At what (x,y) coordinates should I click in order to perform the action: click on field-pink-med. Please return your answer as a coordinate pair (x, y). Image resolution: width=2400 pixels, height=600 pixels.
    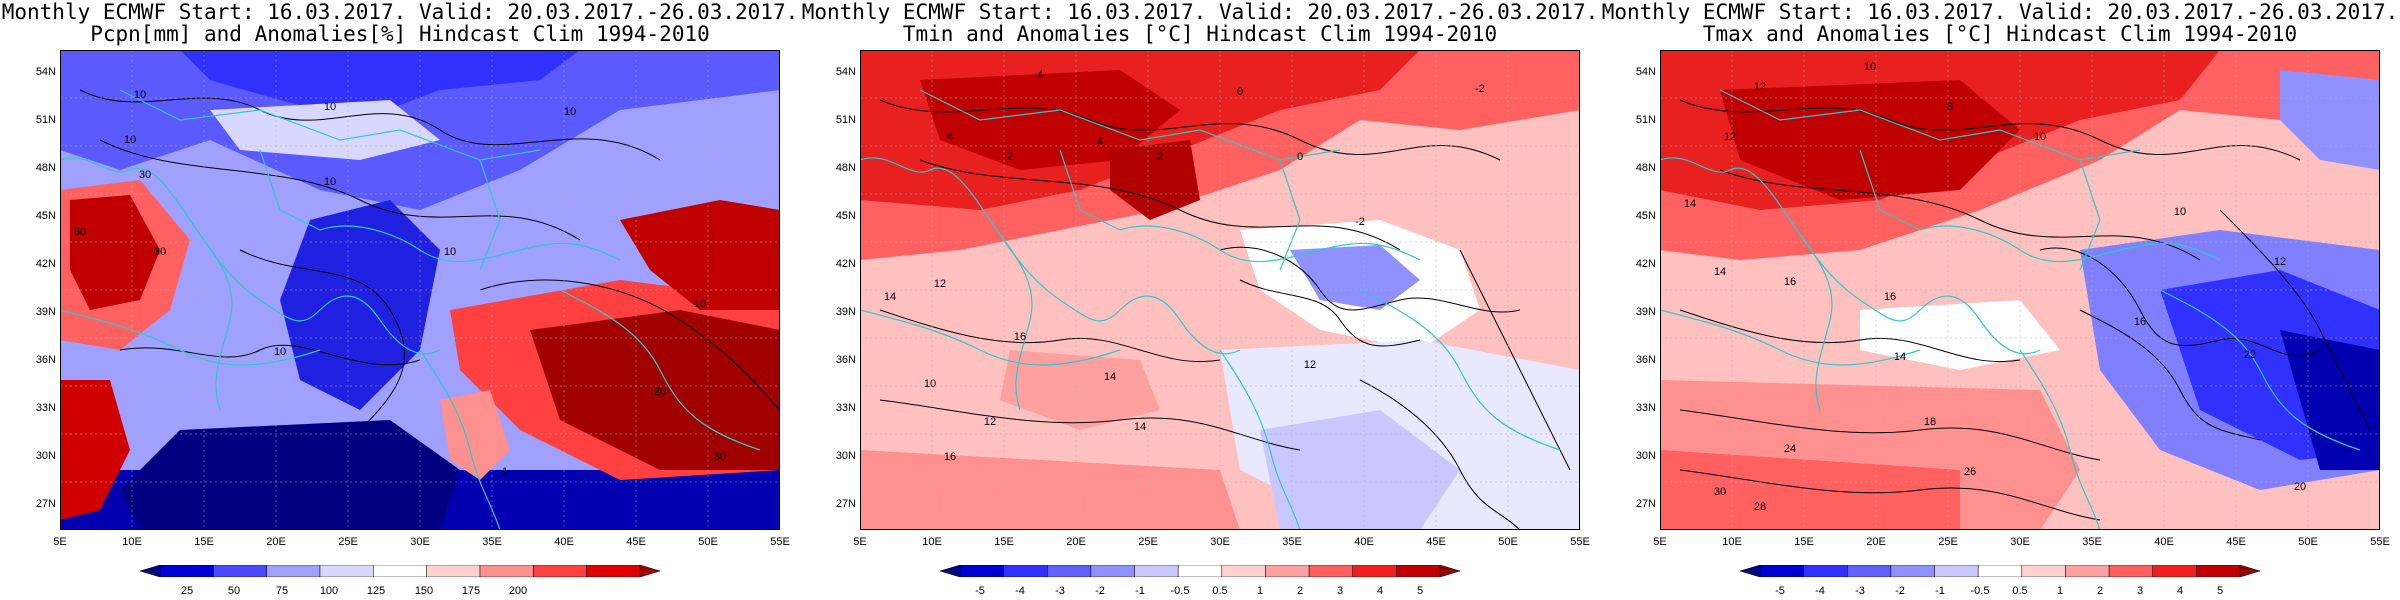
    Looking at the image, I should click on (1080, 390).